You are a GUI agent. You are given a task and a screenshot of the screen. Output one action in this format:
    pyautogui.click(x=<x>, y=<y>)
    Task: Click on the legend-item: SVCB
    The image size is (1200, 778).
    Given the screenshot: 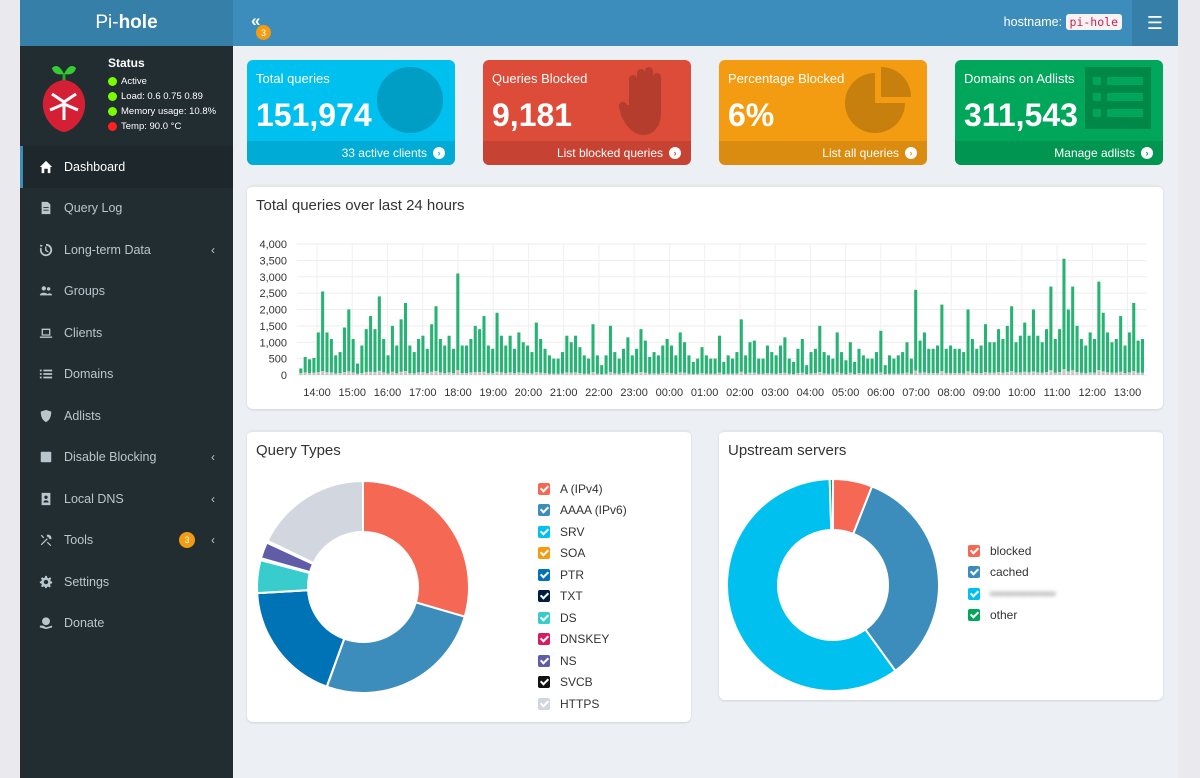 What is the action you would take?
    pyautogui.click(x=582, y=683)
    